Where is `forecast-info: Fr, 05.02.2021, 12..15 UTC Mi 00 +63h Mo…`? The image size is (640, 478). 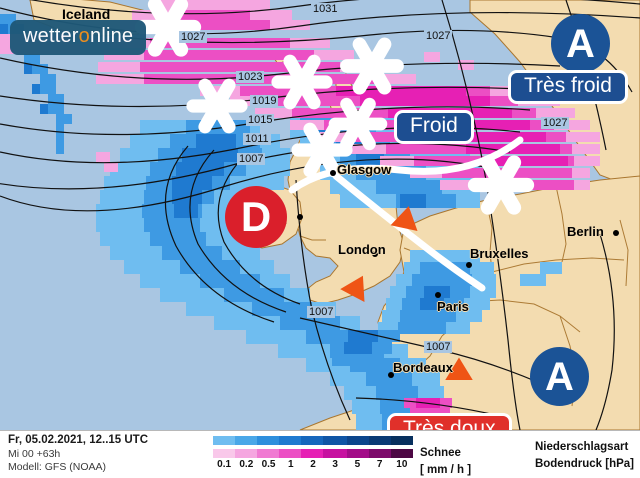 forecast-info: Fr, 05.02.2021, 12..15 UTC Mi 00 +63h Mo… is located at coordinates (78, 454).